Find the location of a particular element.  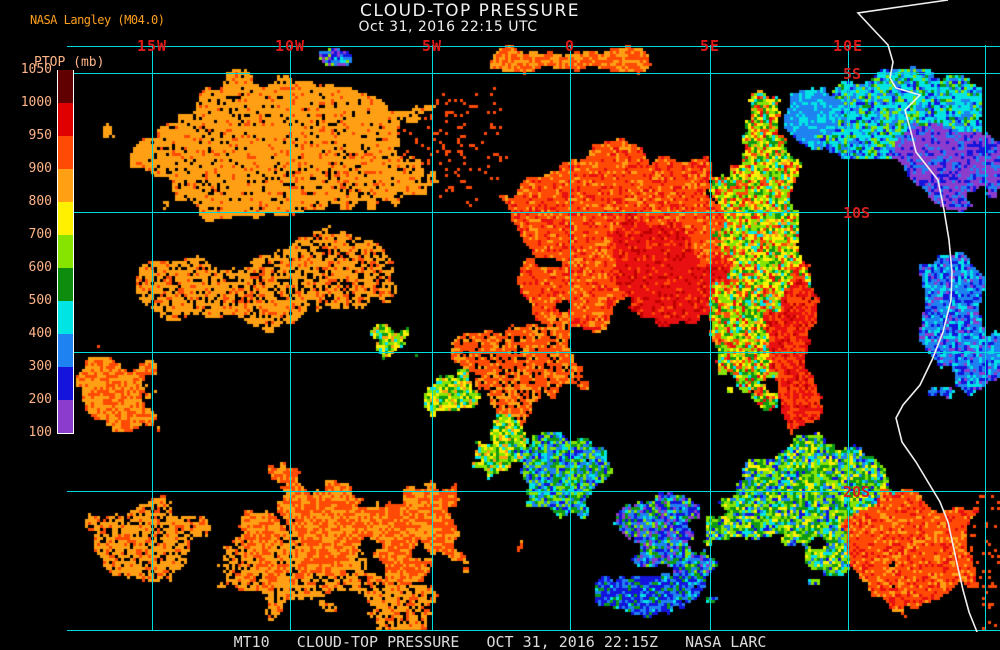

lat-label-5S: 5S is located at coordinates (852, 74).